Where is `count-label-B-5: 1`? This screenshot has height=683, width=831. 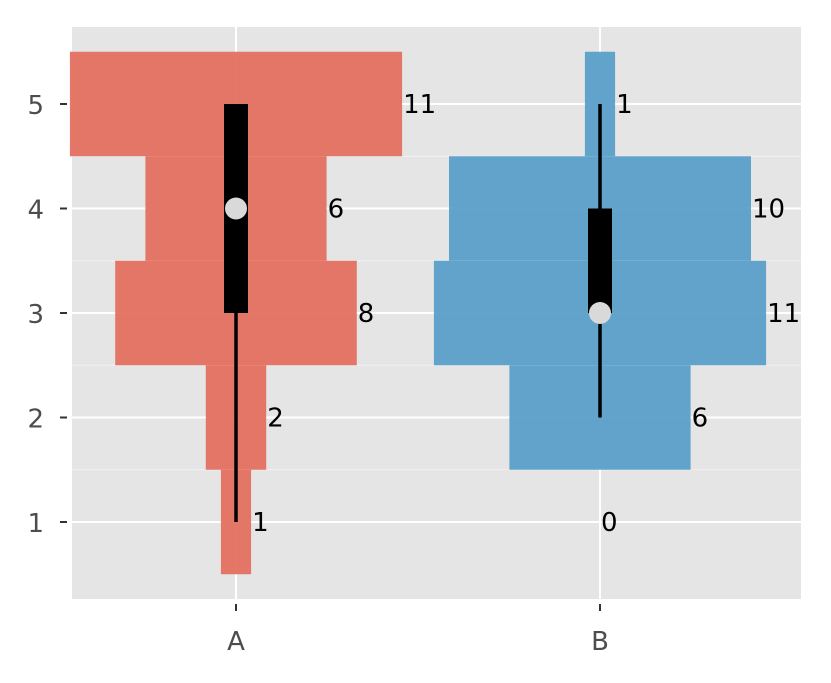
count-label-B-5: 1 is located at coordinates (624, 105).